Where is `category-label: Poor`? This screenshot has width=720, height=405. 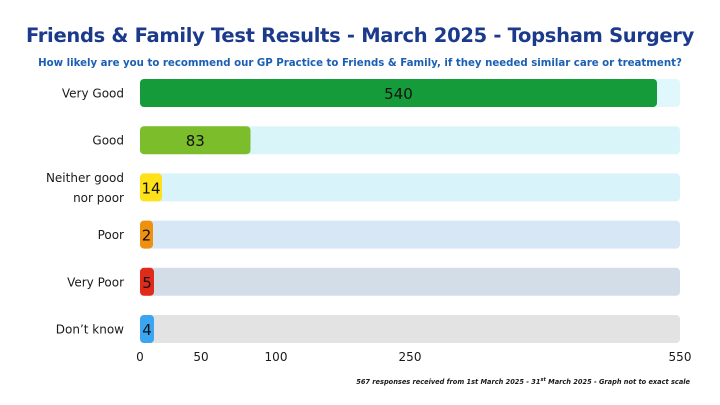
category-label: Poor is located at coordinates (111, 235).